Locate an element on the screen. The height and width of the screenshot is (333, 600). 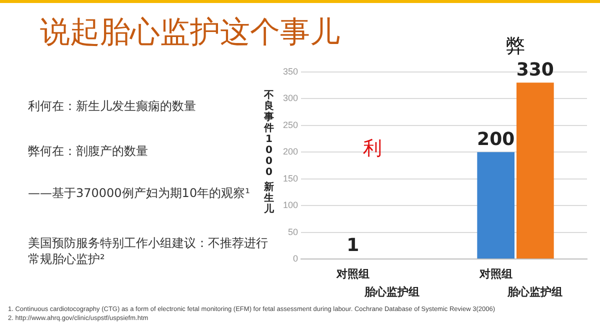
y-tick-label: 100 is located at coordinates (290, 205).